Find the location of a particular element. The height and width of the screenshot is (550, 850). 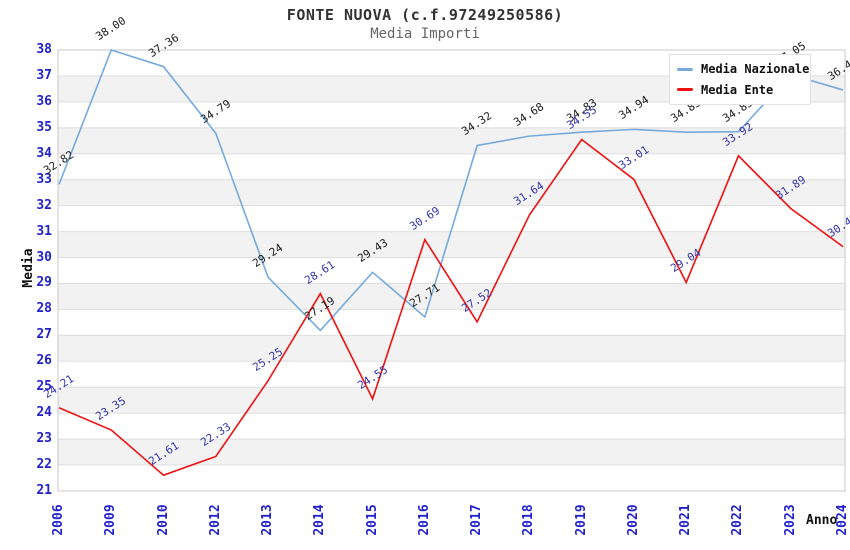

chart-title: FONTE NUOVA (c.f.97249250586) is located at coordinates (425, 15).